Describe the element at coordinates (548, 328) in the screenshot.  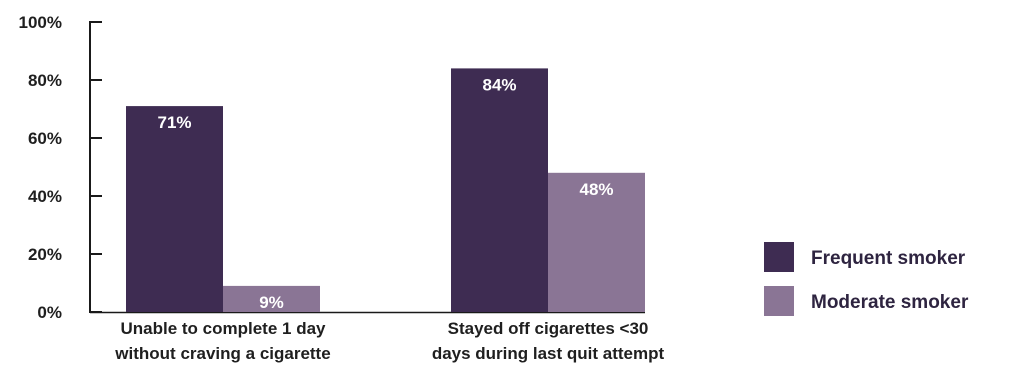
I see `category-label: Stayed off cigarettes <30` at that location.